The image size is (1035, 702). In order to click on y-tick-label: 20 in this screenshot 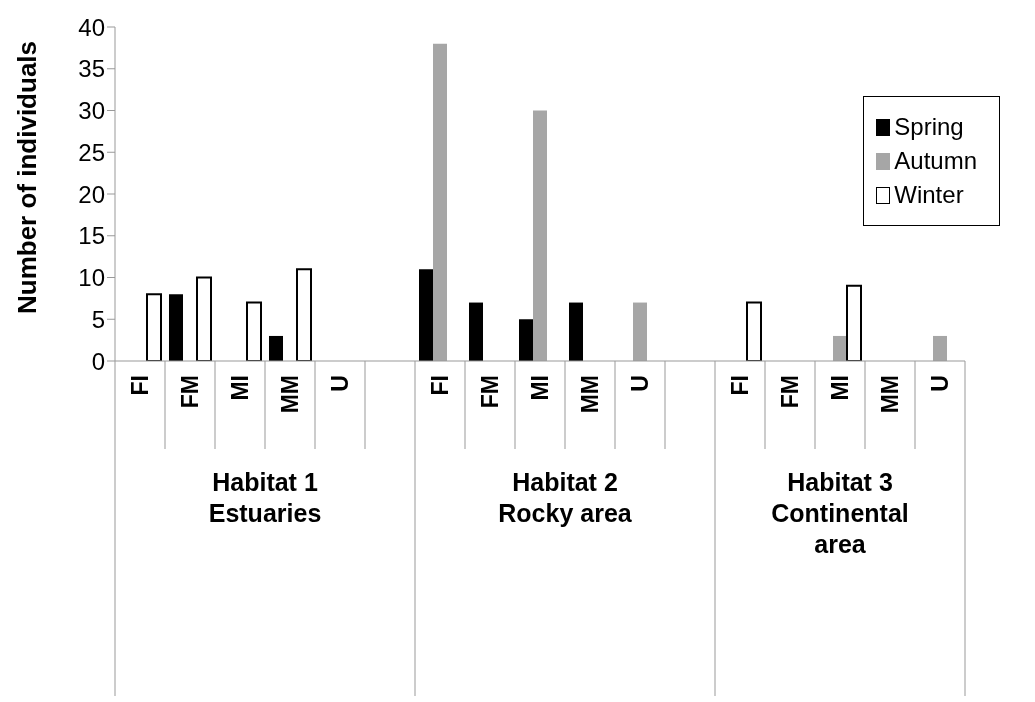, I will do `click(91, 194)`.